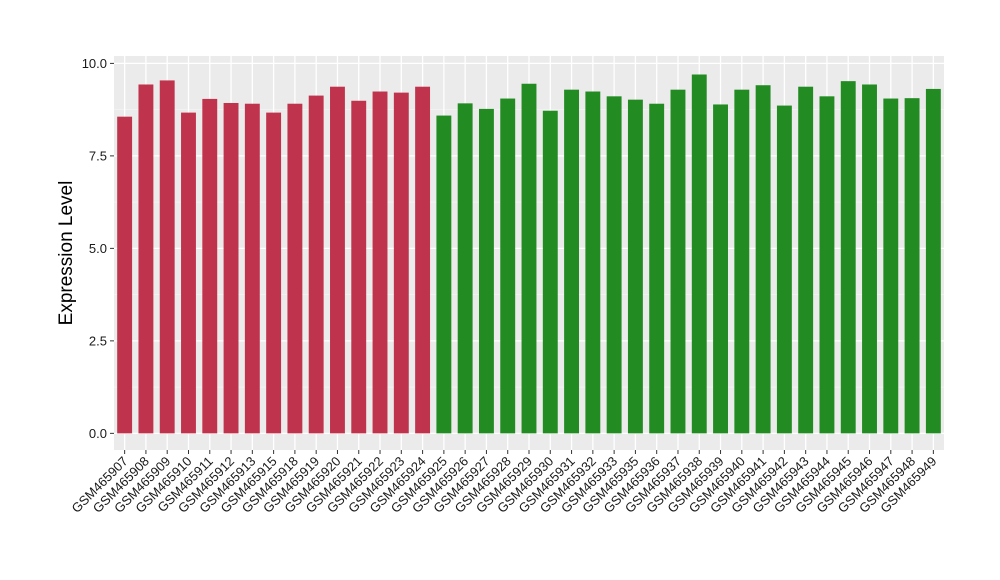 Image resolution: width=1000 pixels, height=580 pixels. I want to click on y-axis: 0.0 2.5 5.0 7.5 10.0, so click(98, 248).